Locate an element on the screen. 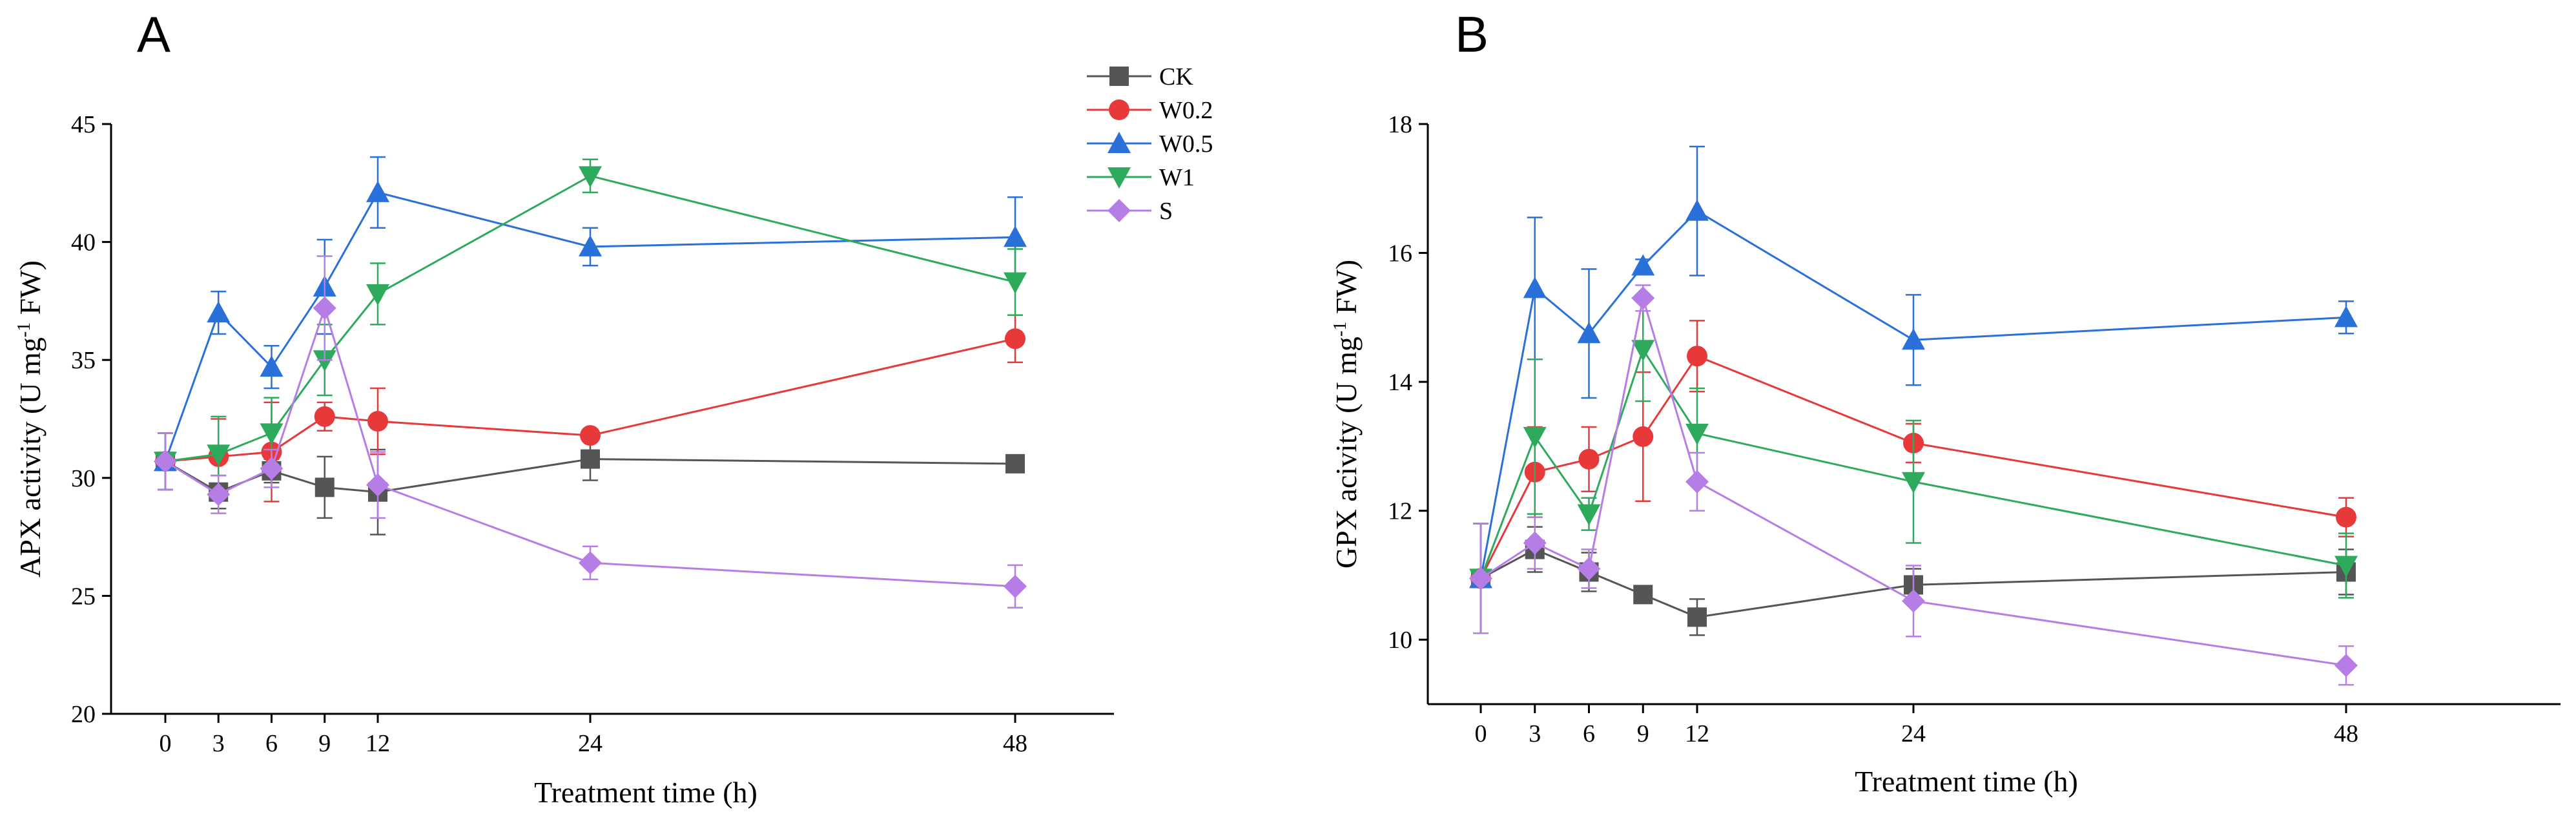  panel-a-y-tick-label: 30 is located at coordinates (83, 478).